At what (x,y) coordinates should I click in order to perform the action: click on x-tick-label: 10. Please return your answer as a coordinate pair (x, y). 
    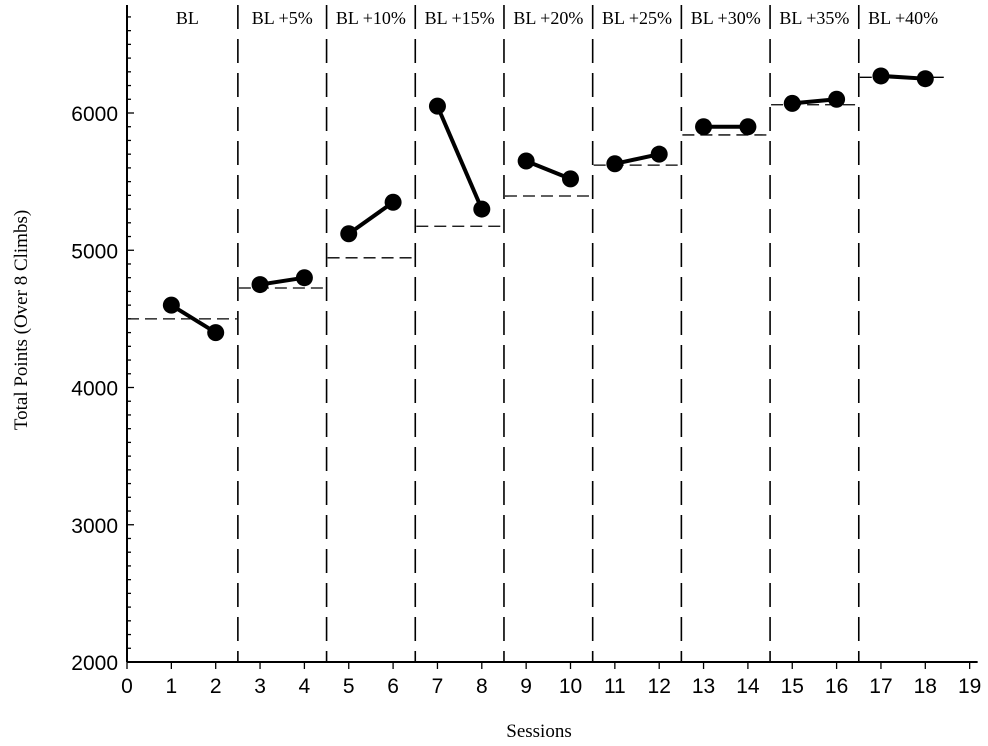
    Looking at the image, I should click on (570, 686).